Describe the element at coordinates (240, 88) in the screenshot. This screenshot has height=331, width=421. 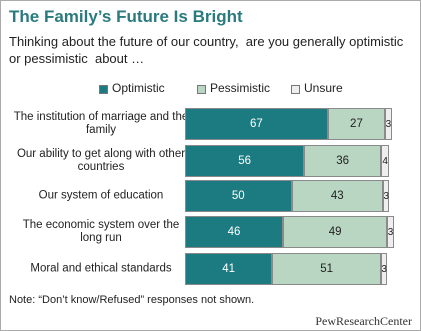
I see `legend-label: Pessimistic` at that location.